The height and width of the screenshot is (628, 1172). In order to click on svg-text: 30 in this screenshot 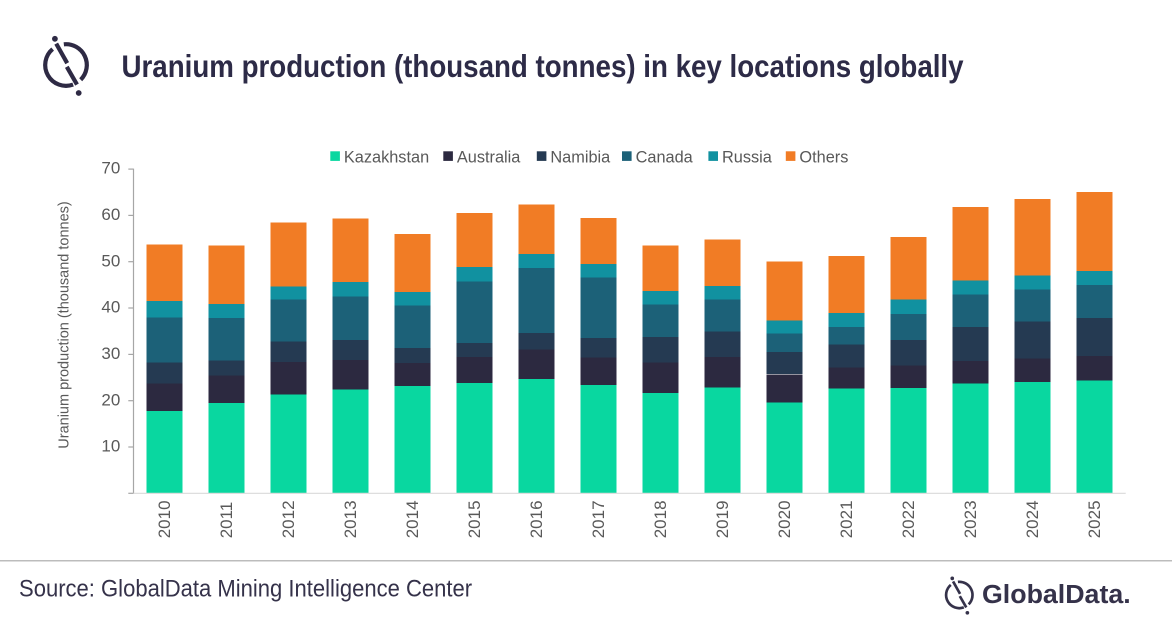, I will do `click(110, 353)`.